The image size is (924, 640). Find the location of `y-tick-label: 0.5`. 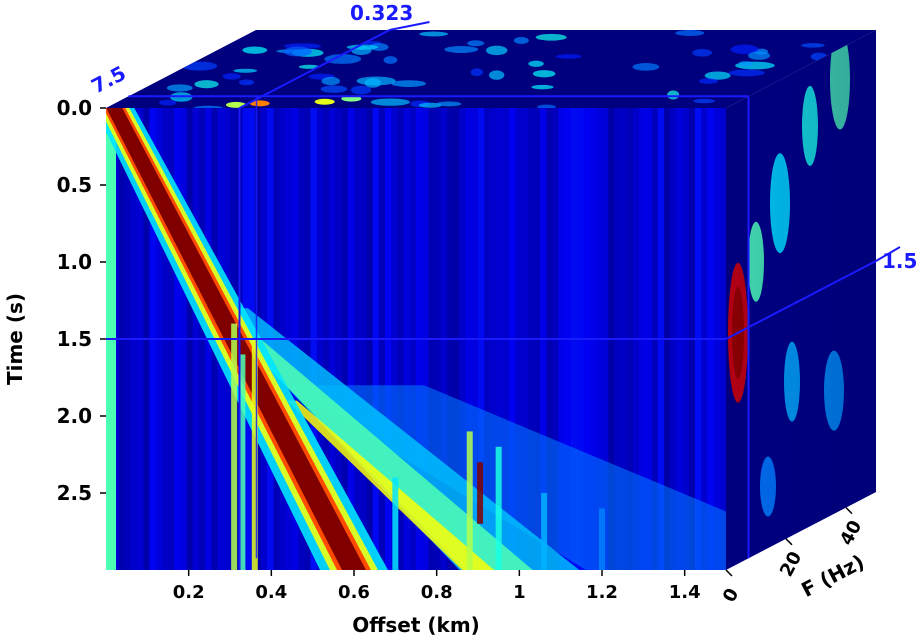

y-tick-label: 0.5 is located at coordinates (74, 185).